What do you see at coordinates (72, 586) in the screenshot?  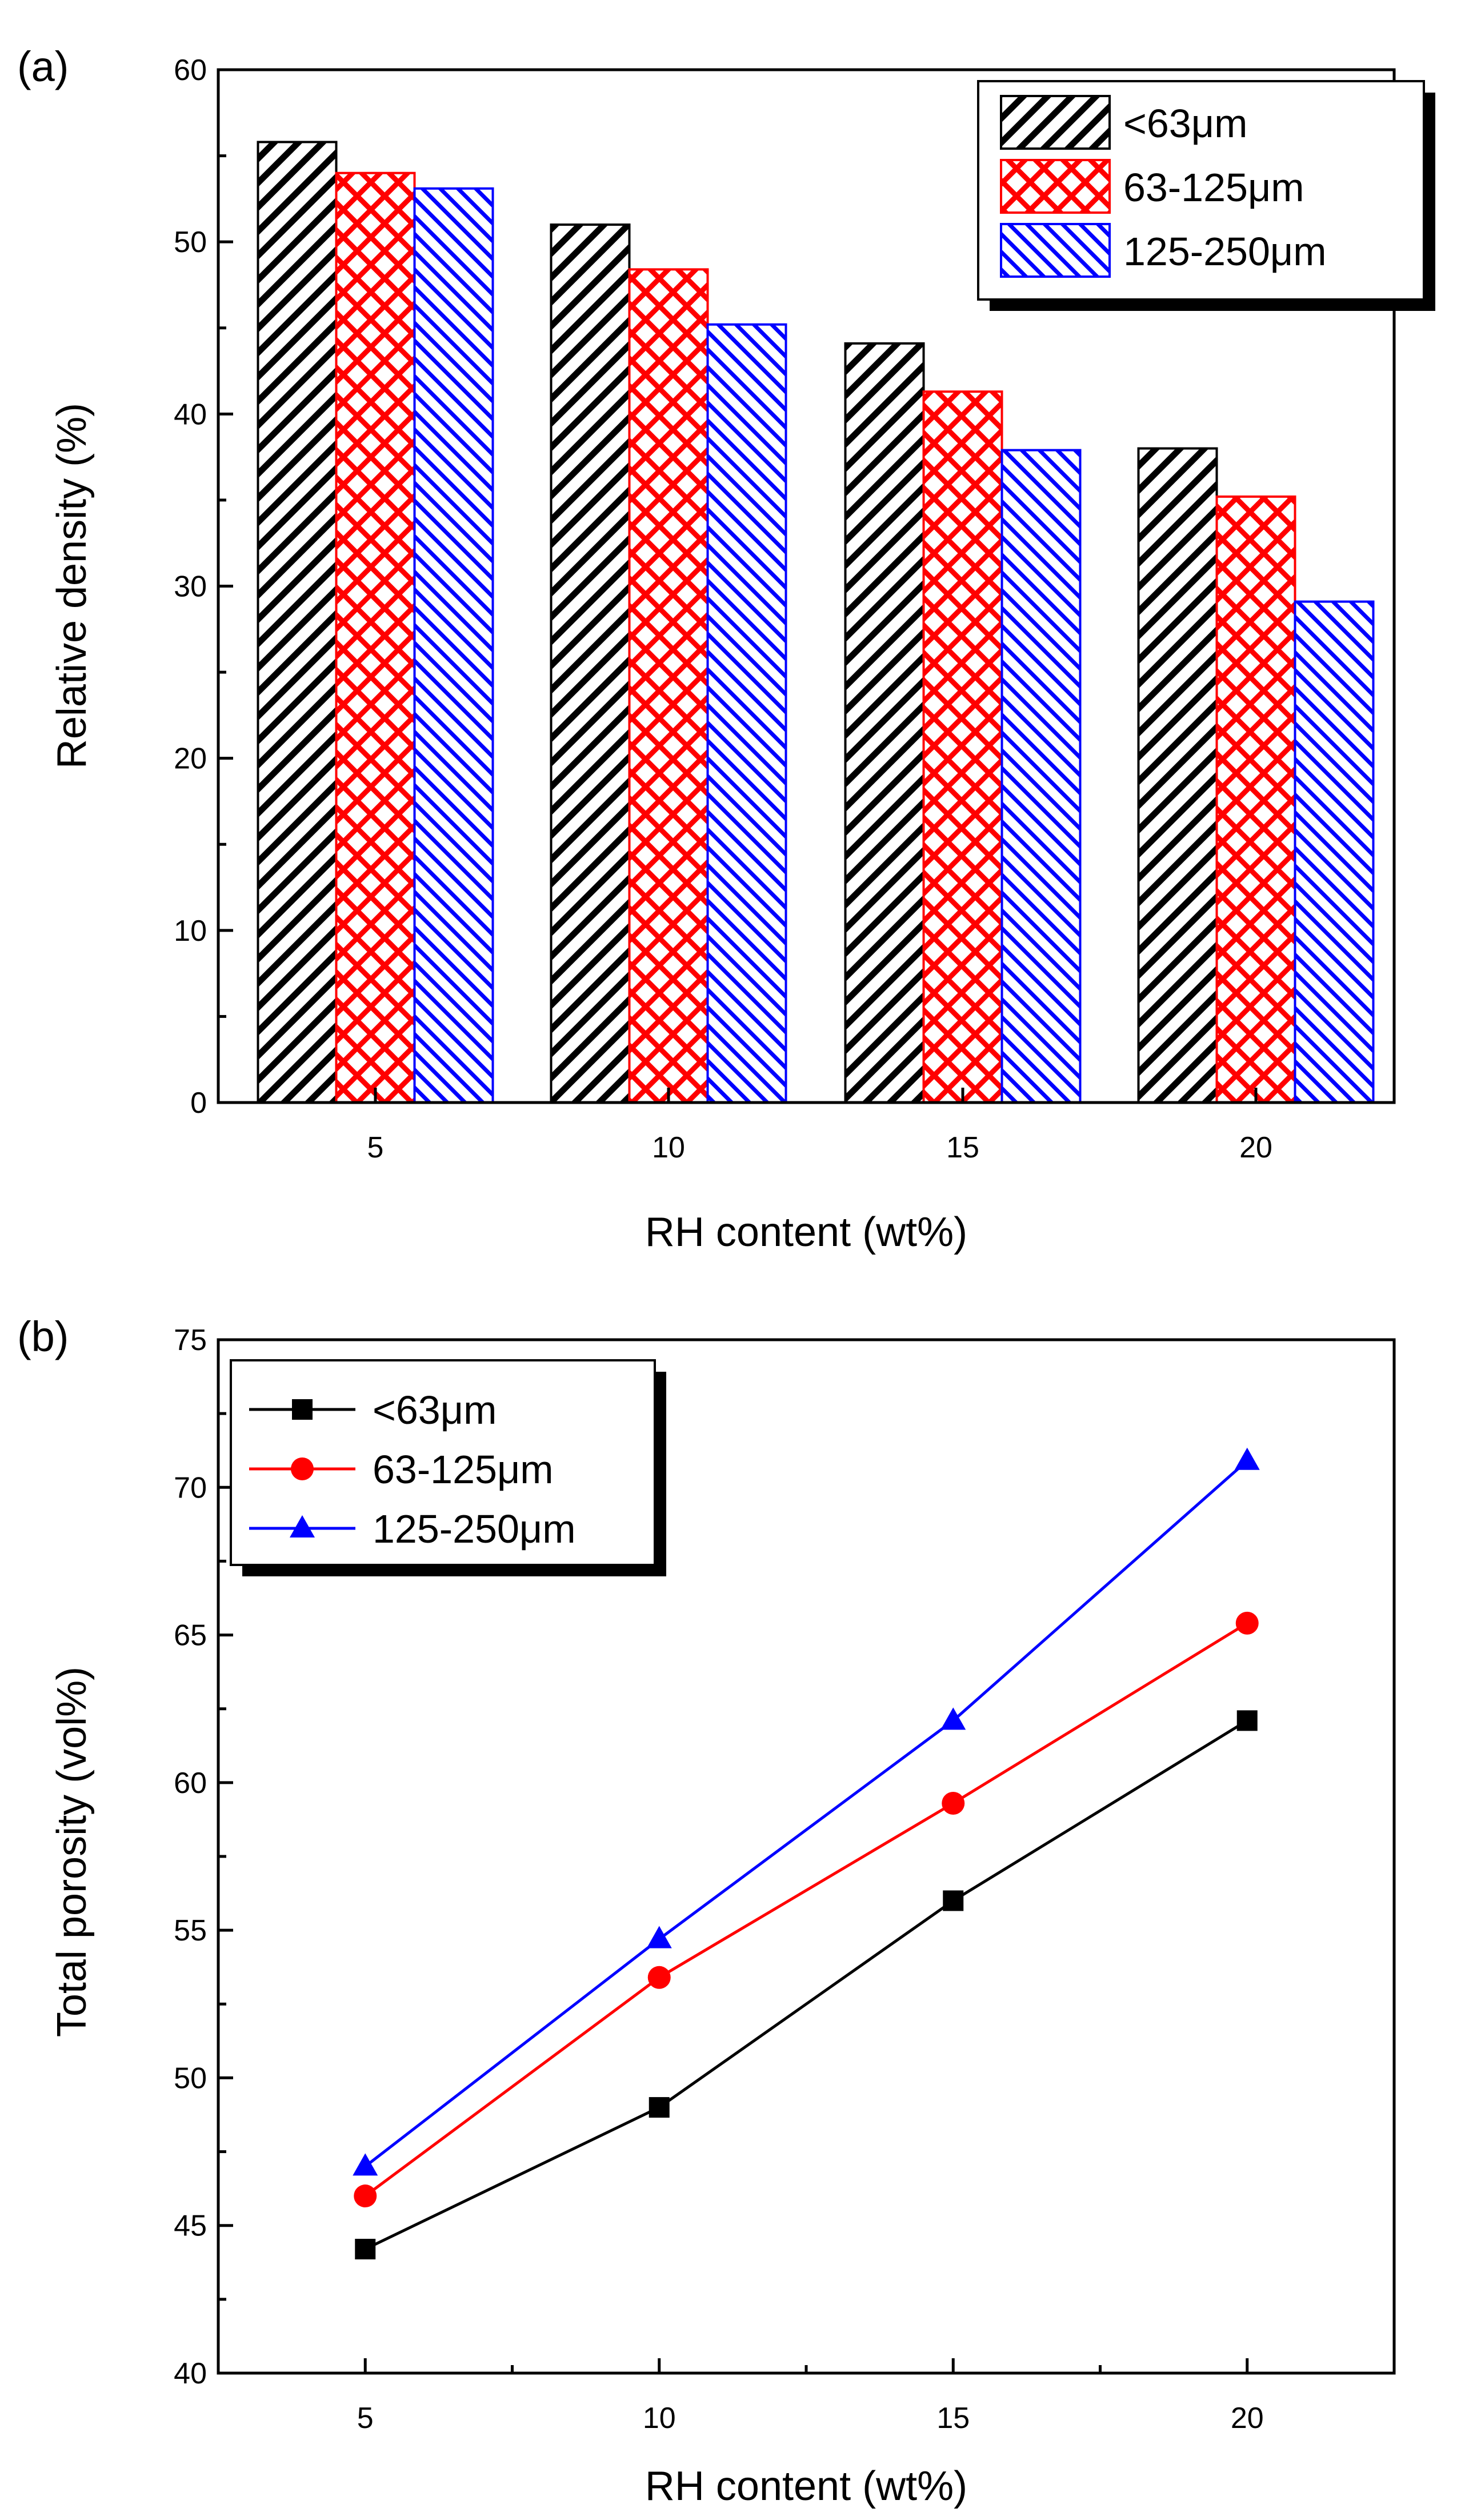 I see `y-axis-title: Relative density (%)` at bounding box center [72, 586].